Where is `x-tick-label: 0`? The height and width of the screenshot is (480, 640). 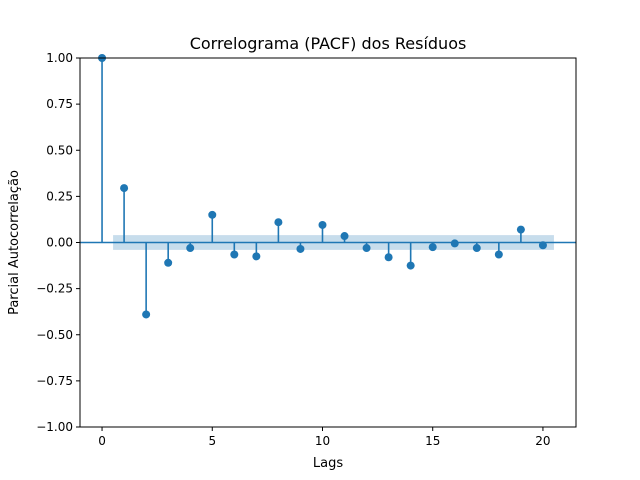
x-tick-label: 0 is located at coordinates (102, 441).